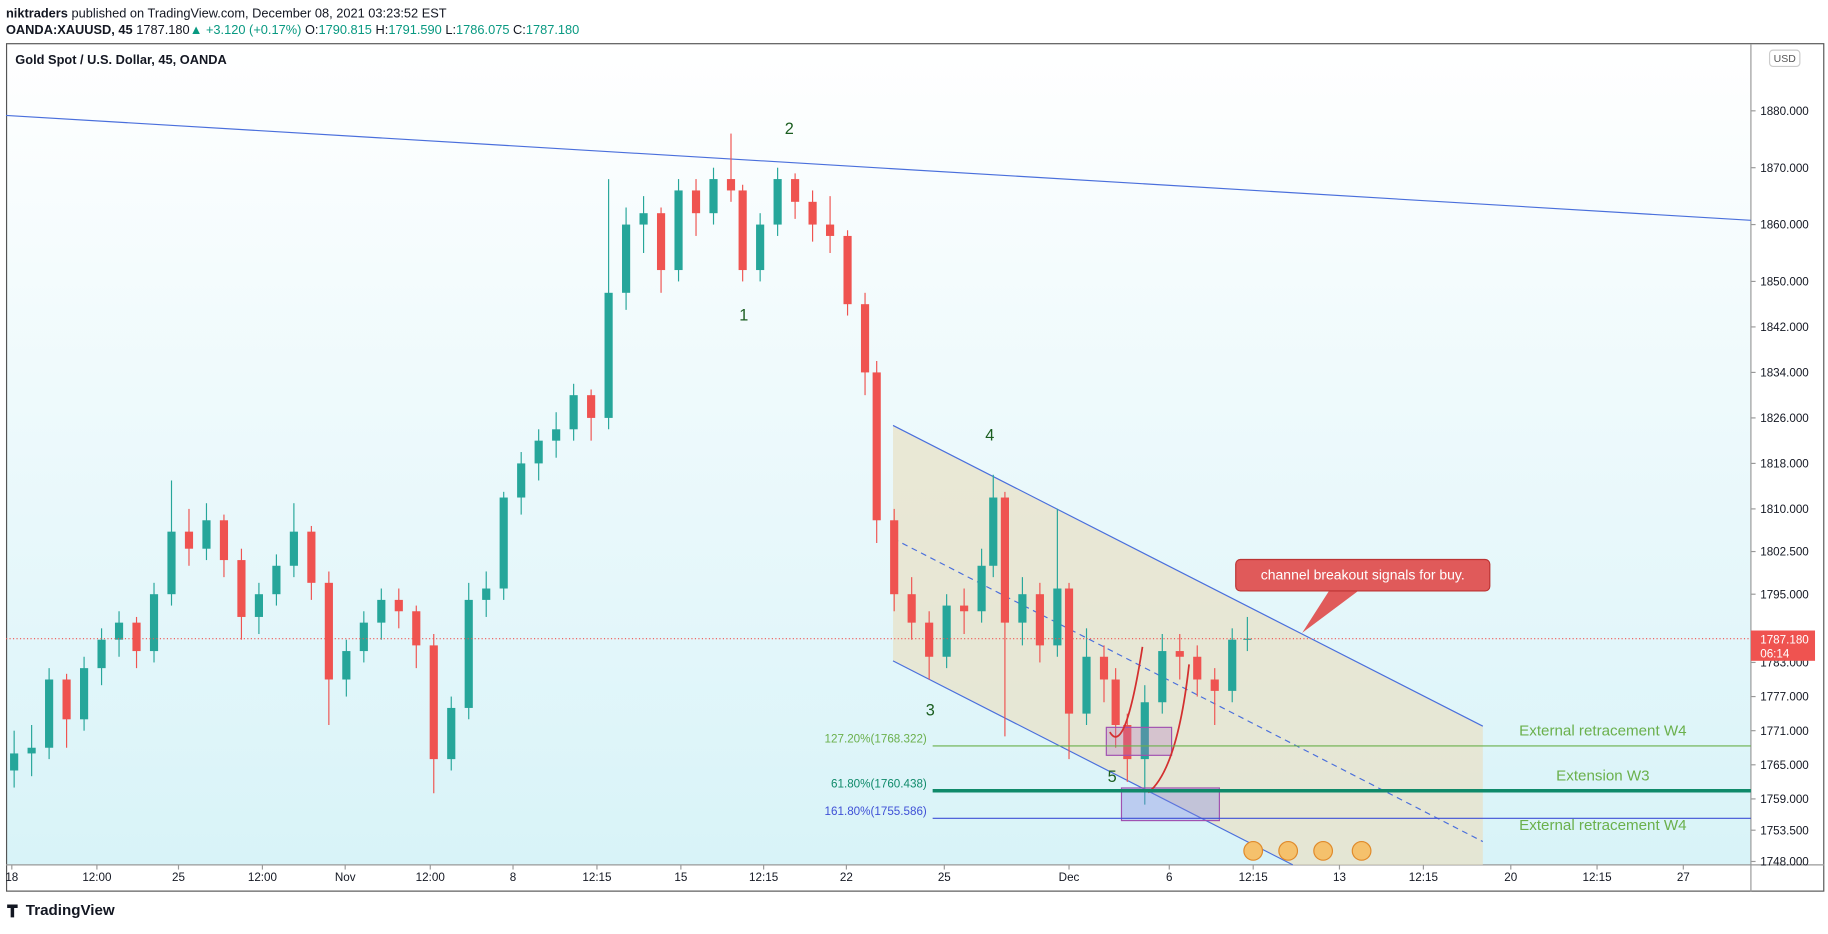 This screenshot has height=934, width=1828. I want to click on wave-label: 4, so click(989, 436).